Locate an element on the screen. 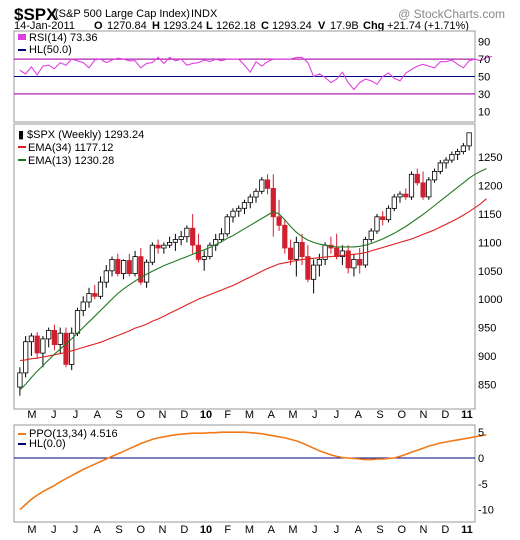 The height and width of the screenshot is (540, 520). price-y-tick-label: 1000 is located at coordinates (490, 300).